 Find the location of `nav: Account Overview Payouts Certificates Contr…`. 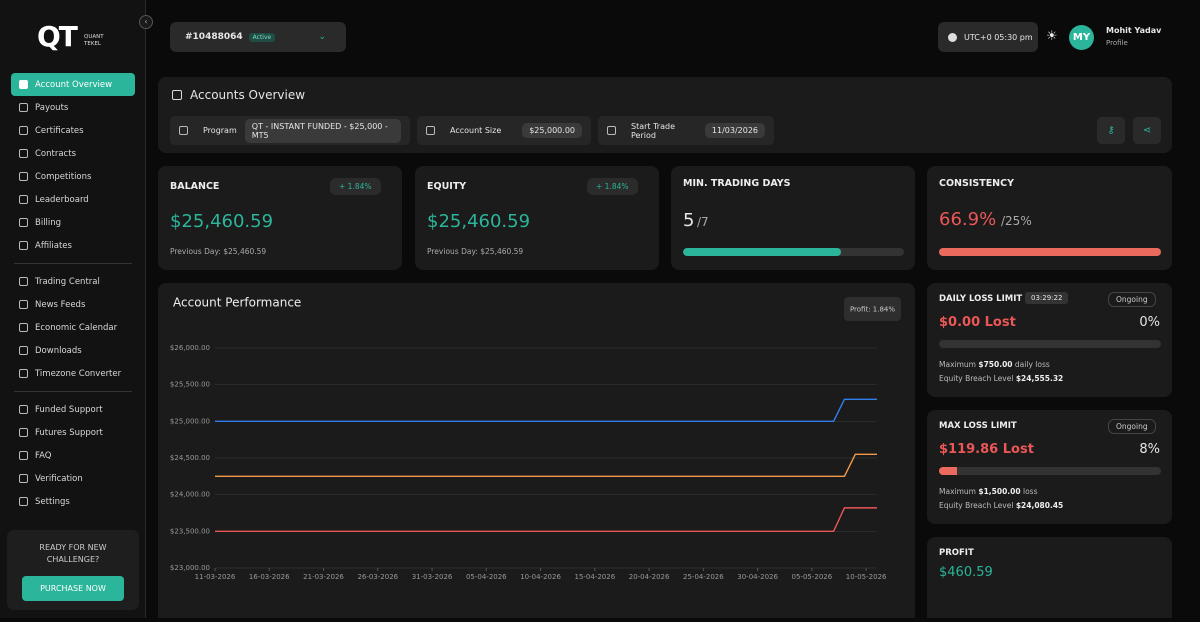

nav: Account Overview Payouts Certificates Contr… is located at coordinates (73, 293).